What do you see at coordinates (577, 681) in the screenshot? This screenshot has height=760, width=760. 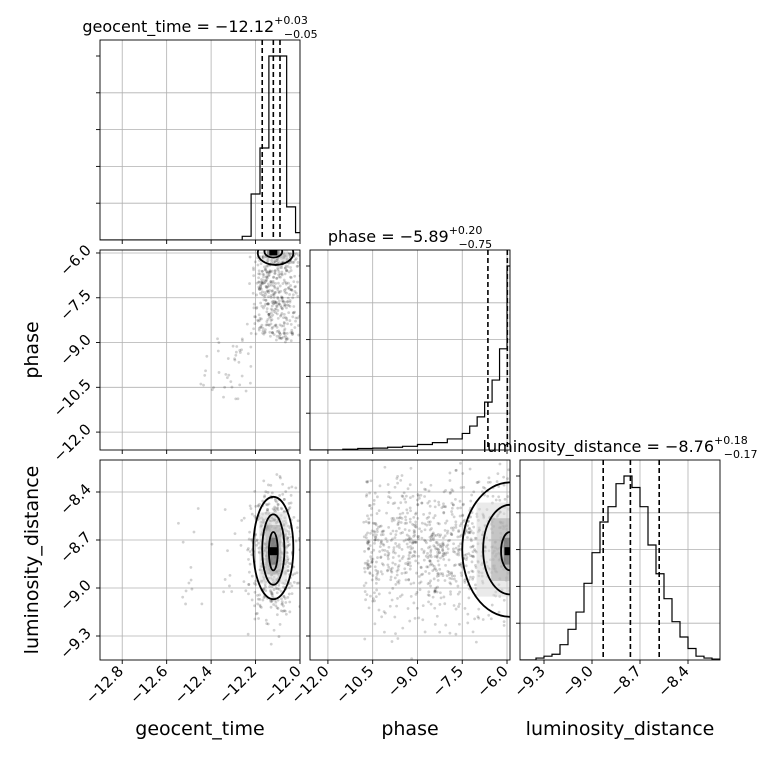 I see `x-tick-label: −9.0` at bounding box center [577, 681].